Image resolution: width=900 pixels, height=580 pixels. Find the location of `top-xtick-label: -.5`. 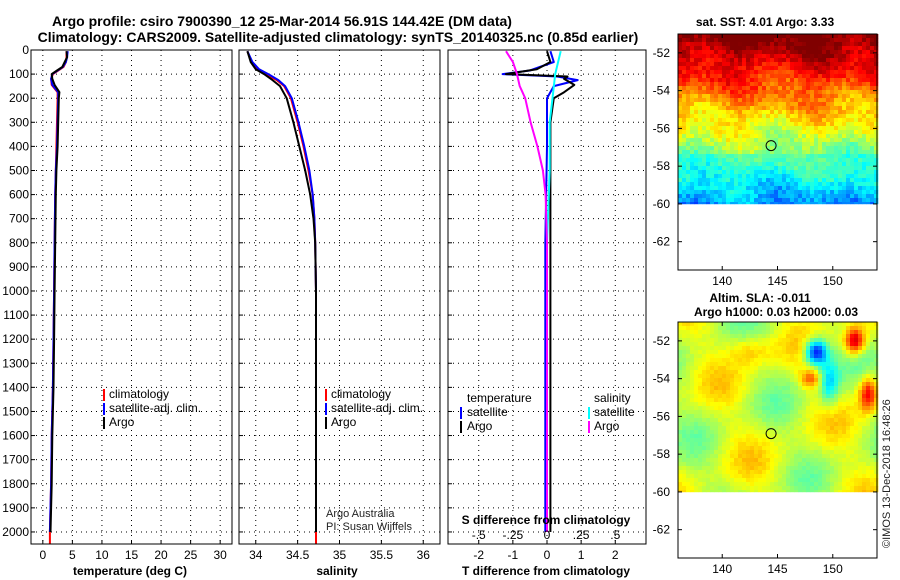

top-xtick-label: -.5 is located at coordinates (479, 535).